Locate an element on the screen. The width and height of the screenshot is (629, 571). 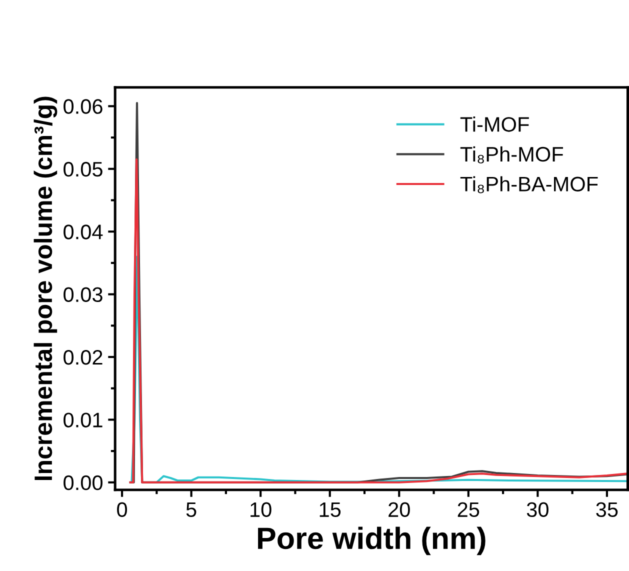
y-axis-title: Incremental pore volume (cm³/g) is located at coordinates (46, 288).